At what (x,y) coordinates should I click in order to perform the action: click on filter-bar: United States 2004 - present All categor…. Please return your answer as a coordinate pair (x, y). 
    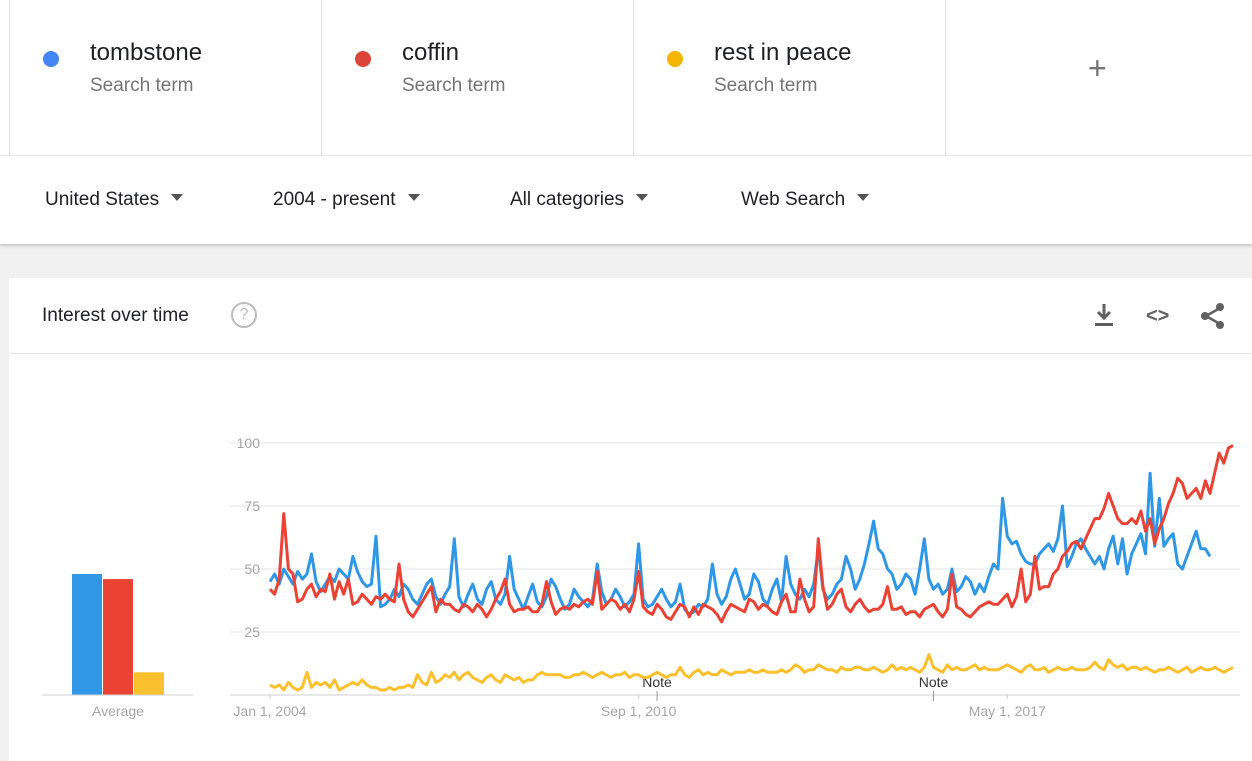
    Looking at the image, I should click on (626, 199).